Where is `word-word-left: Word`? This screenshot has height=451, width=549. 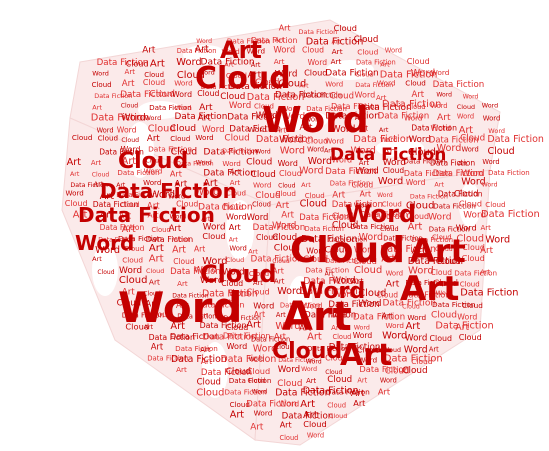
word-word-left: Word is located at coordinates (104, 243).